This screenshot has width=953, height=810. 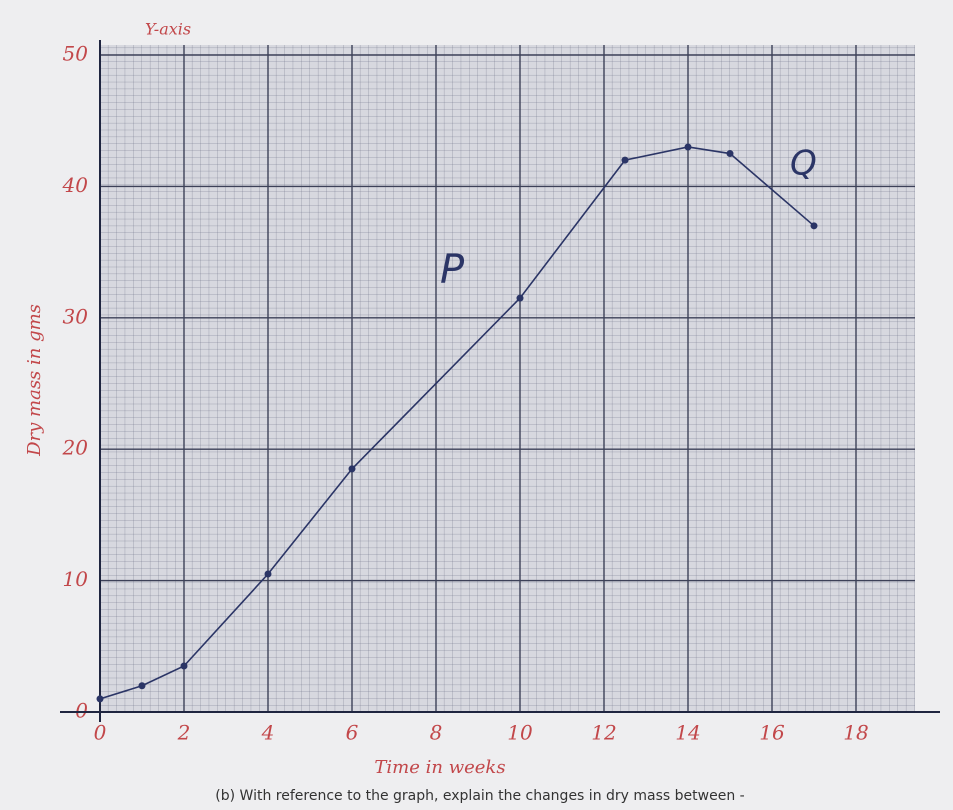 What do you see at coordinates (75, 185) in the screenshot?
I see `y-tick-label: 40` at bounding box center [75, 185].